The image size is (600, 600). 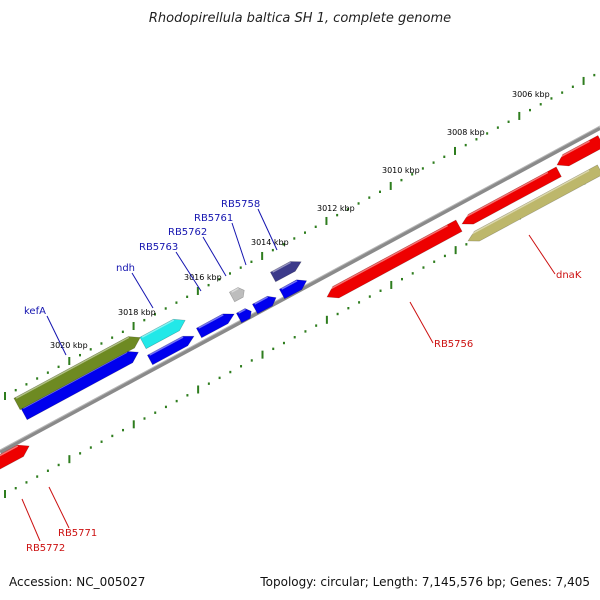 What do you see at coordinates (45, 548) in the screenshot?
I see `gene-label-rb5772: RB5772` at bounding box center [45, 548].